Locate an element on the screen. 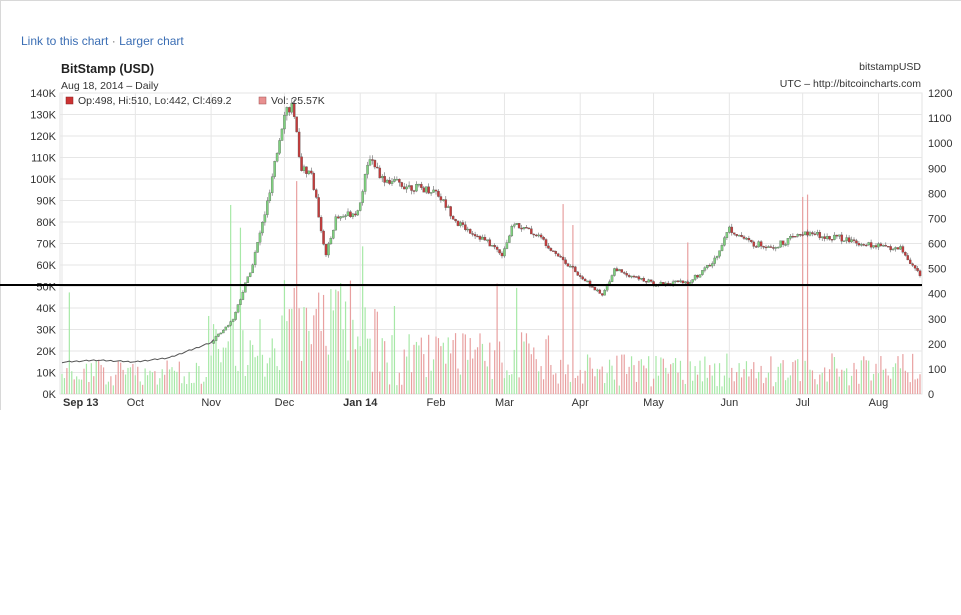  chart-links: Link to this chart · Larger chart is located at coordinates (102, 41).